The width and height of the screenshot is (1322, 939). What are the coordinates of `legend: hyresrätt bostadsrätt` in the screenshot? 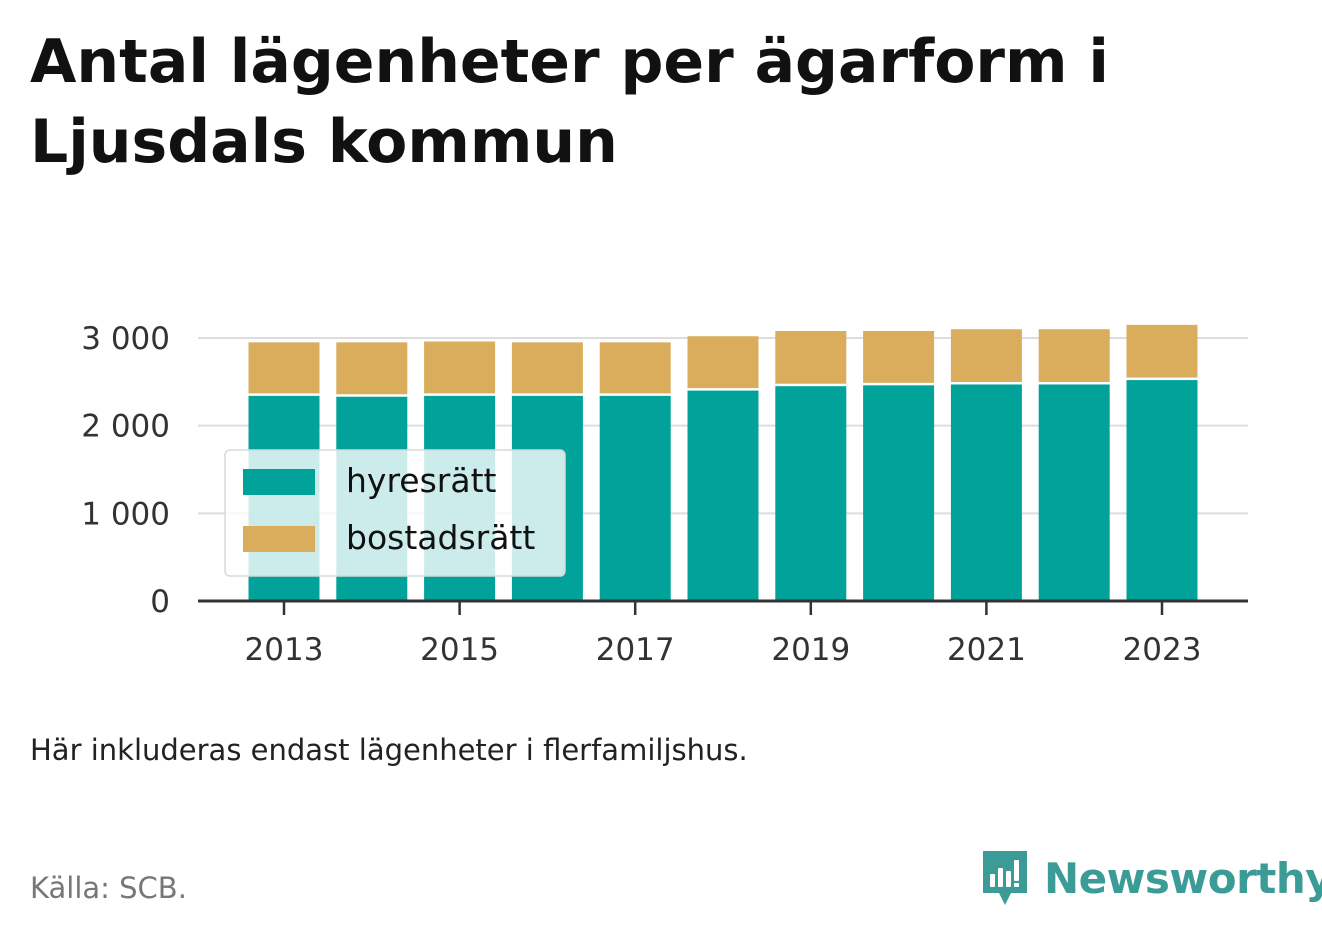 It's located at (395, 513).